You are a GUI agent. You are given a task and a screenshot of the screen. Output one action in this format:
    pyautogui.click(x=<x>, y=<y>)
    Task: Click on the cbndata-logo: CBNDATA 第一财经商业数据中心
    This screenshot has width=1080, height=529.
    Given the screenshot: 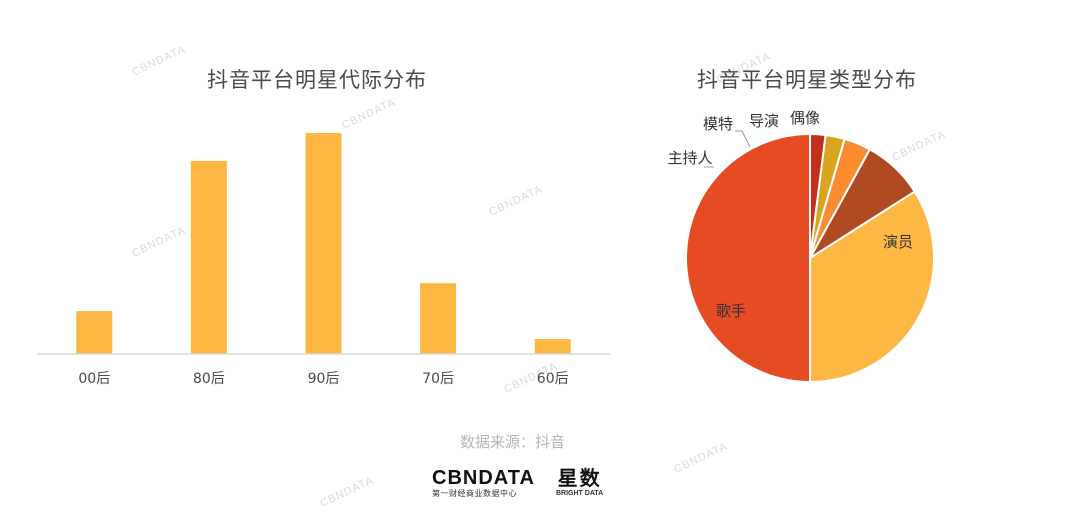 What is the action you would take?
    pyautogui.click(x=483, y=483)
    